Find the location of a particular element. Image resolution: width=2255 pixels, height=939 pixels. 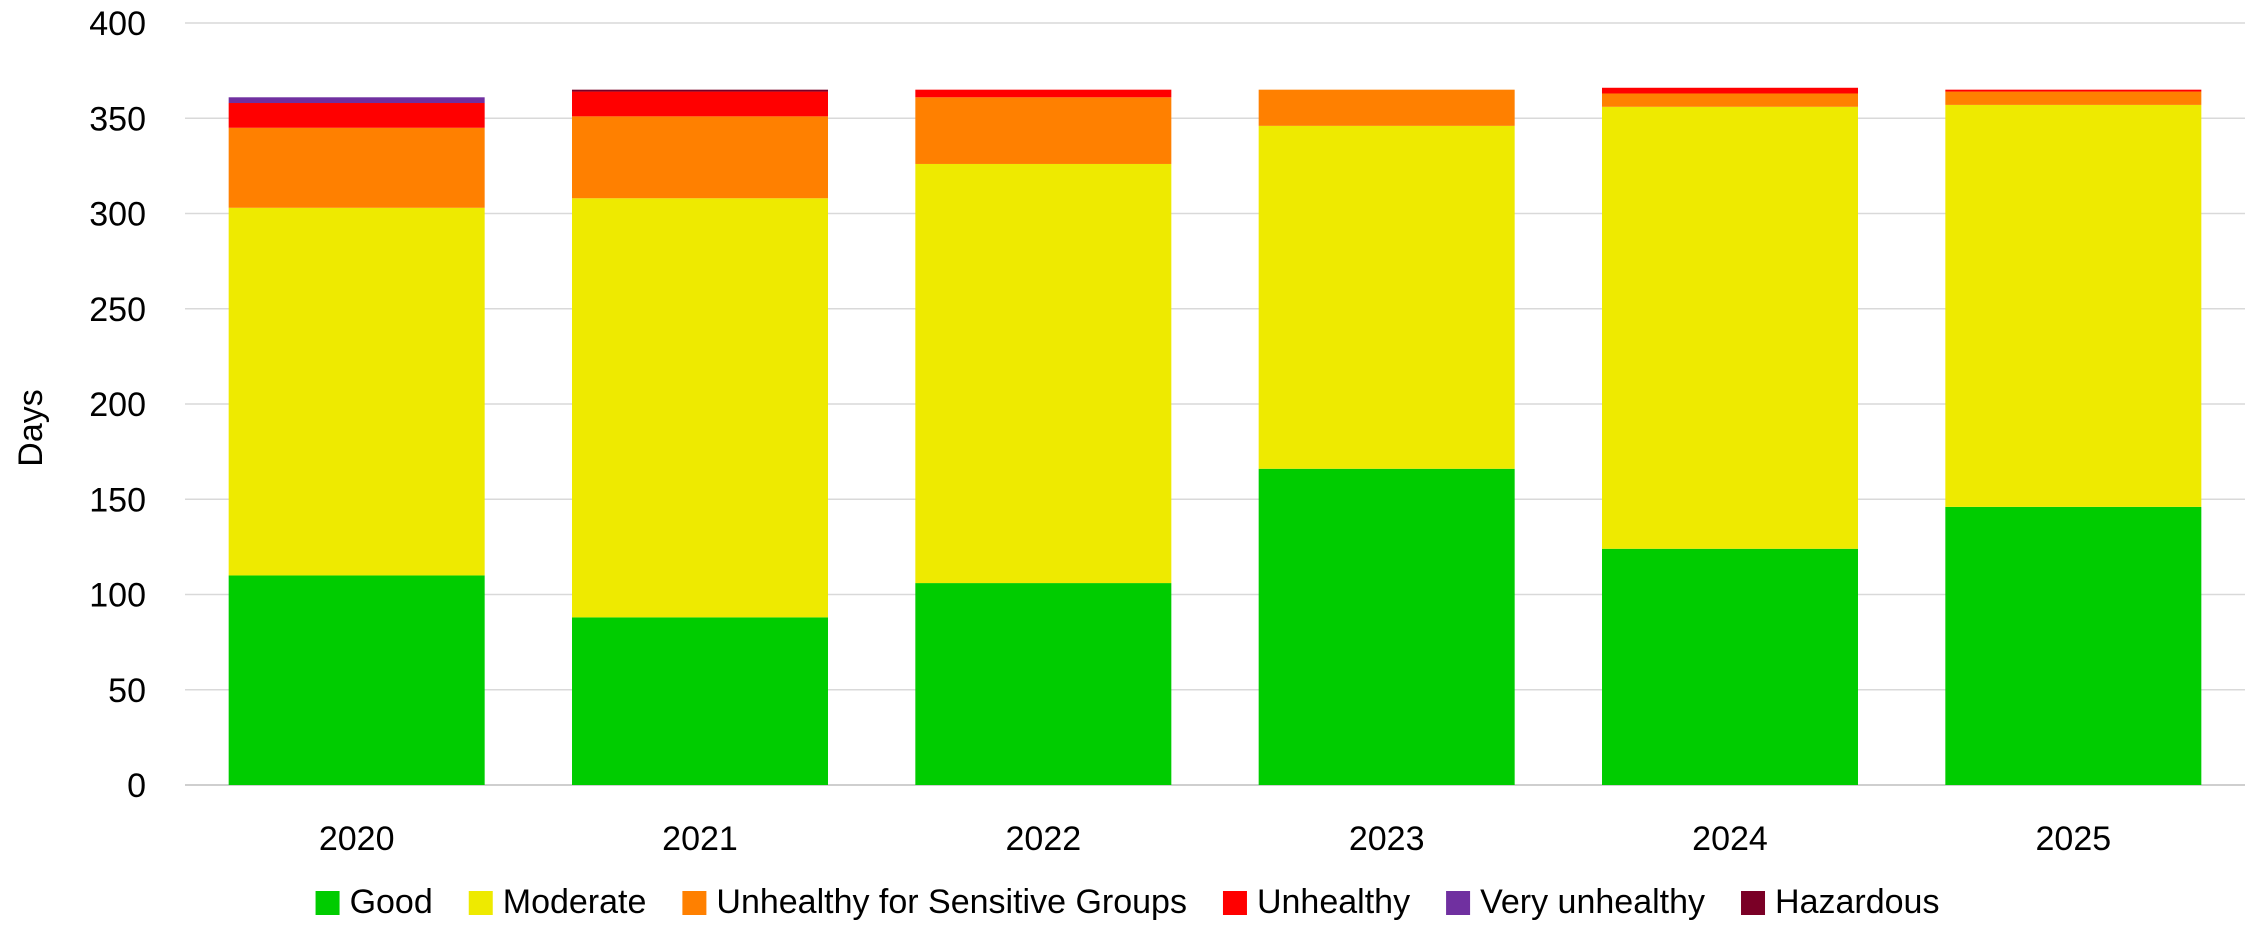

bar-2025-unhealthy-for-sensitive-groups is located at coordinates (2073, 98).